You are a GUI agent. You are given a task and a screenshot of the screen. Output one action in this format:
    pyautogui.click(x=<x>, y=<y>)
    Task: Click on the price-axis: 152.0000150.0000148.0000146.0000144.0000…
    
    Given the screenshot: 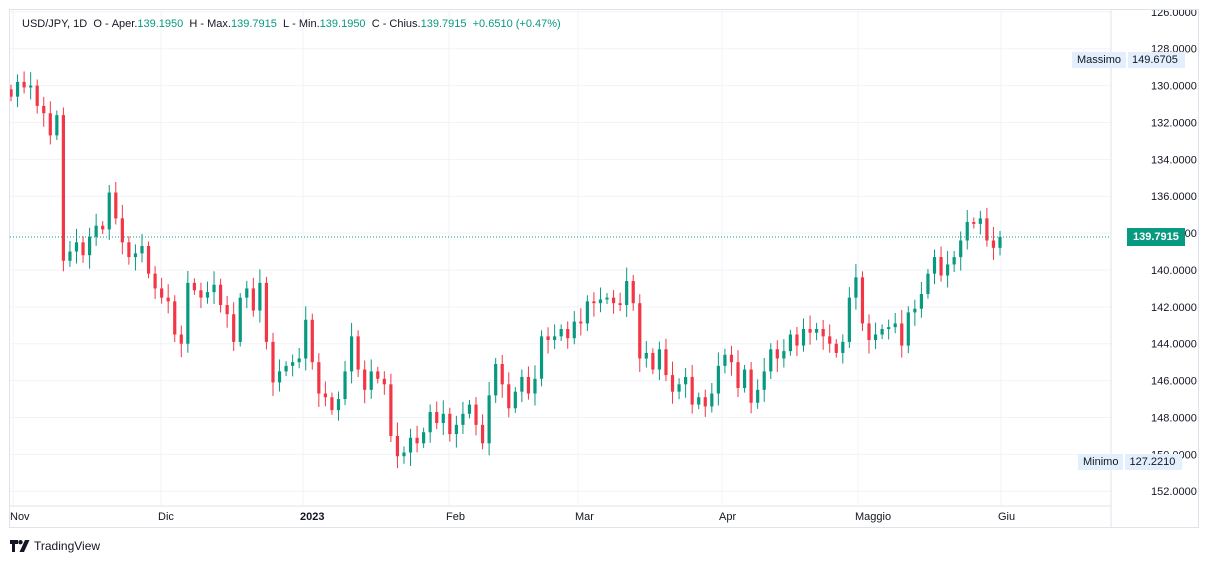 What is the action you would take?
    pyautogui.click(x=1174, y=254)
    